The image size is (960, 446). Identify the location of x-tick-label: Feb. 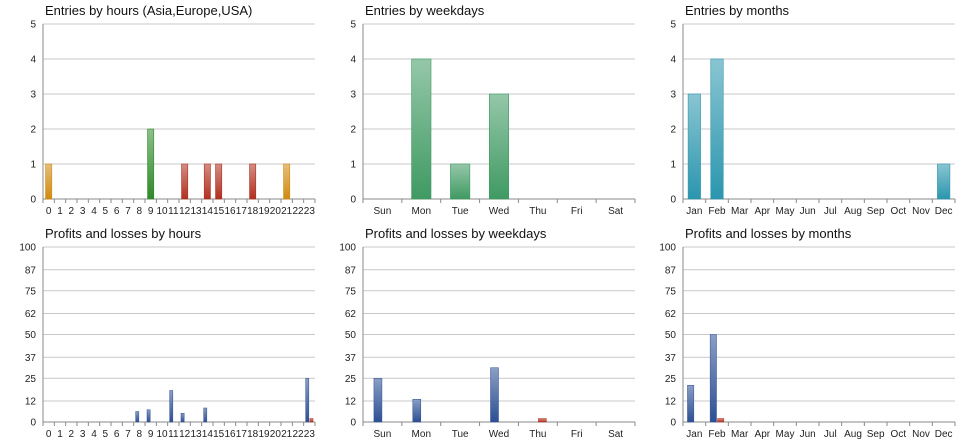
(717, 211).